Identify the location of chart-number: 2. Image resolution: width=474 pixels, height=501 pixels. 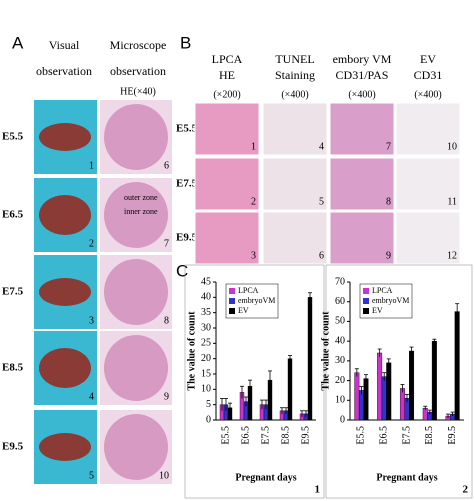
(466, 490).